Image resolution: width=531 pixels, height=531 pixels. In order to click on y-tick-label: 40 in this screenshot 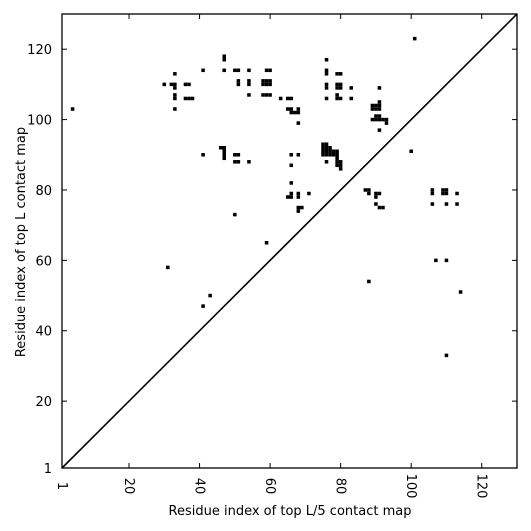, I will do `click(43, 332)`.